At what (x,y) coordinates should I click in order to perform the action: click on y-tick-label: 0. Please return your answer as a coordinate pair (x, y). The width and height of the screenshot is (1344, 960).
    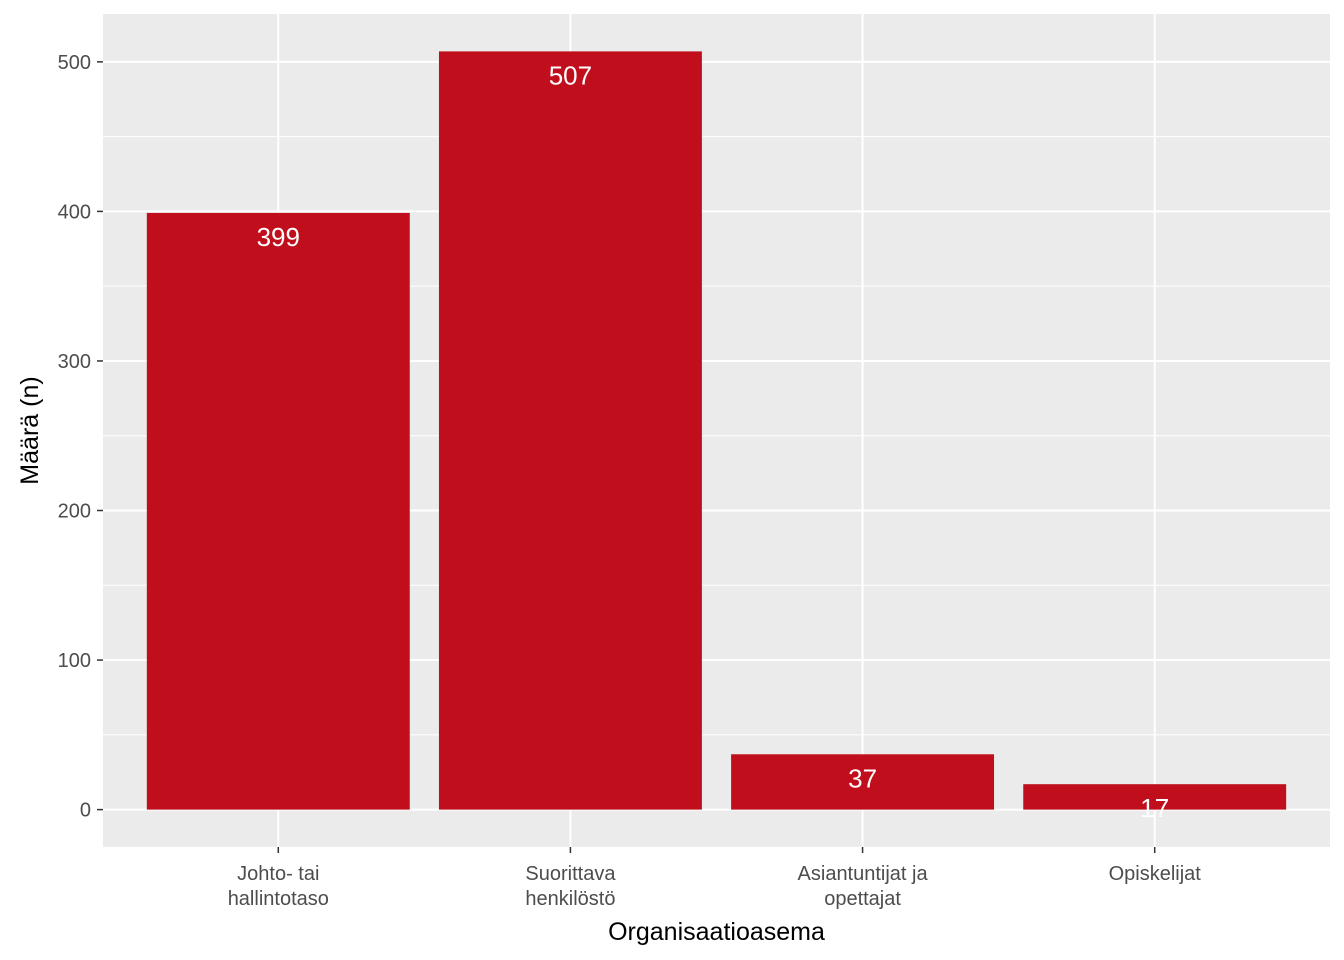
    Looking at the image, I should click on (85, 811).